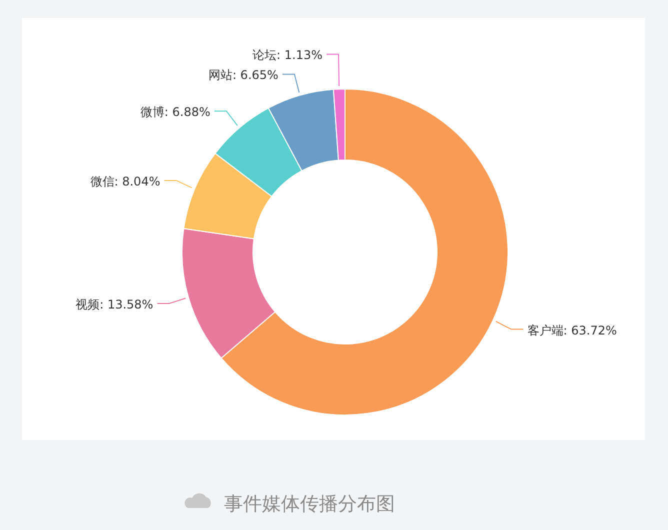 Image resolution: width=668 pixels, height=530 pixels. What do you see at coordinates (545, 330) in the screenshot?
I see `slice-label: 客户端` at bounding box center [545, 330].